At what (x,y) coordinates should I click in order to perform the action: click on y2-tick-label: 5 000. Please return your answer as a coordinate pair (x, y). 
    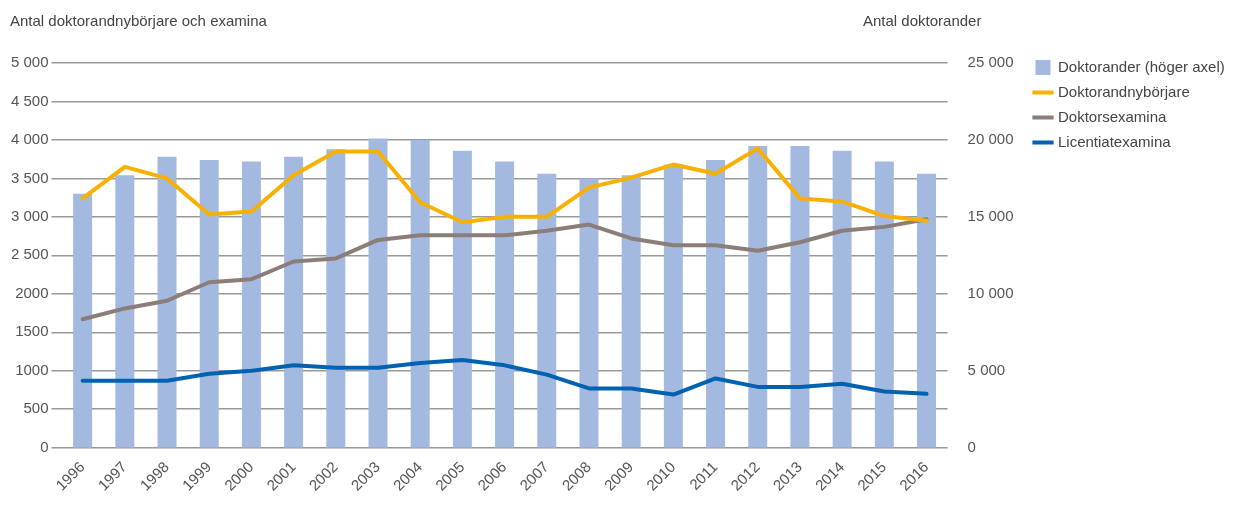
    Looking at the image, I should click on (986, 369).